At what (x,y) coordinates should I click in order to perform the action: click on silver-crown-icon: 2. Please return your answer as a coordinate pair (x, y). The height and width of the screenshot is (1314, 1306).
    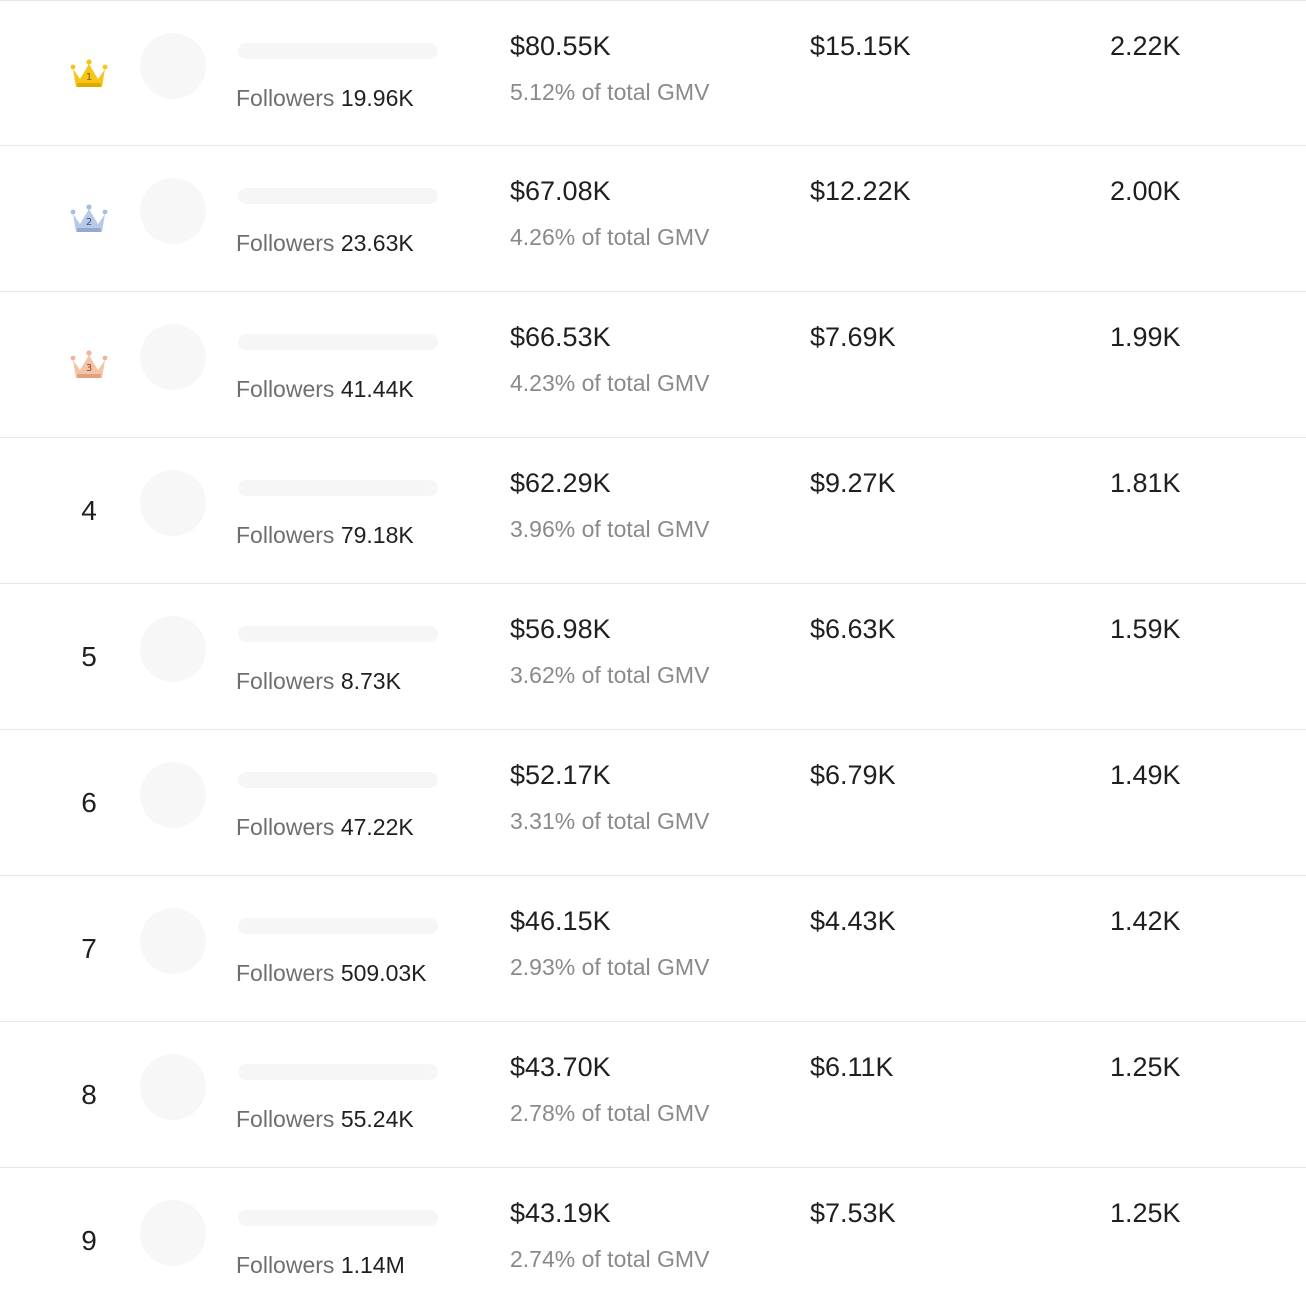
    Looking at the image, I should click on (89, 218).